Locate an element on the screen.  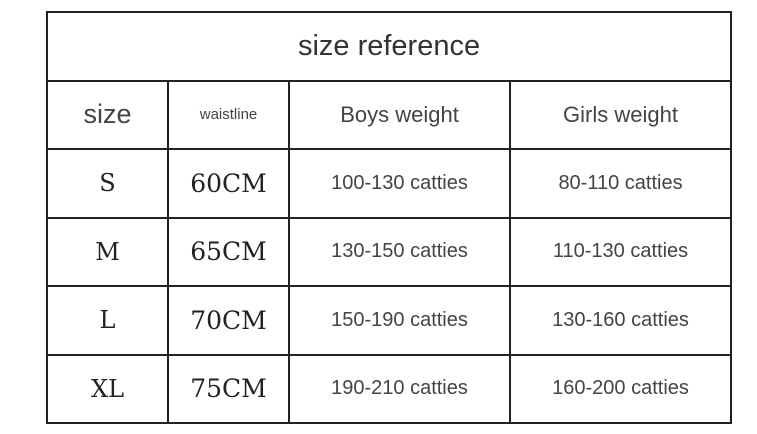
header-row: size waistline Boys weight Girls weight is located at coordinates (389, 114).